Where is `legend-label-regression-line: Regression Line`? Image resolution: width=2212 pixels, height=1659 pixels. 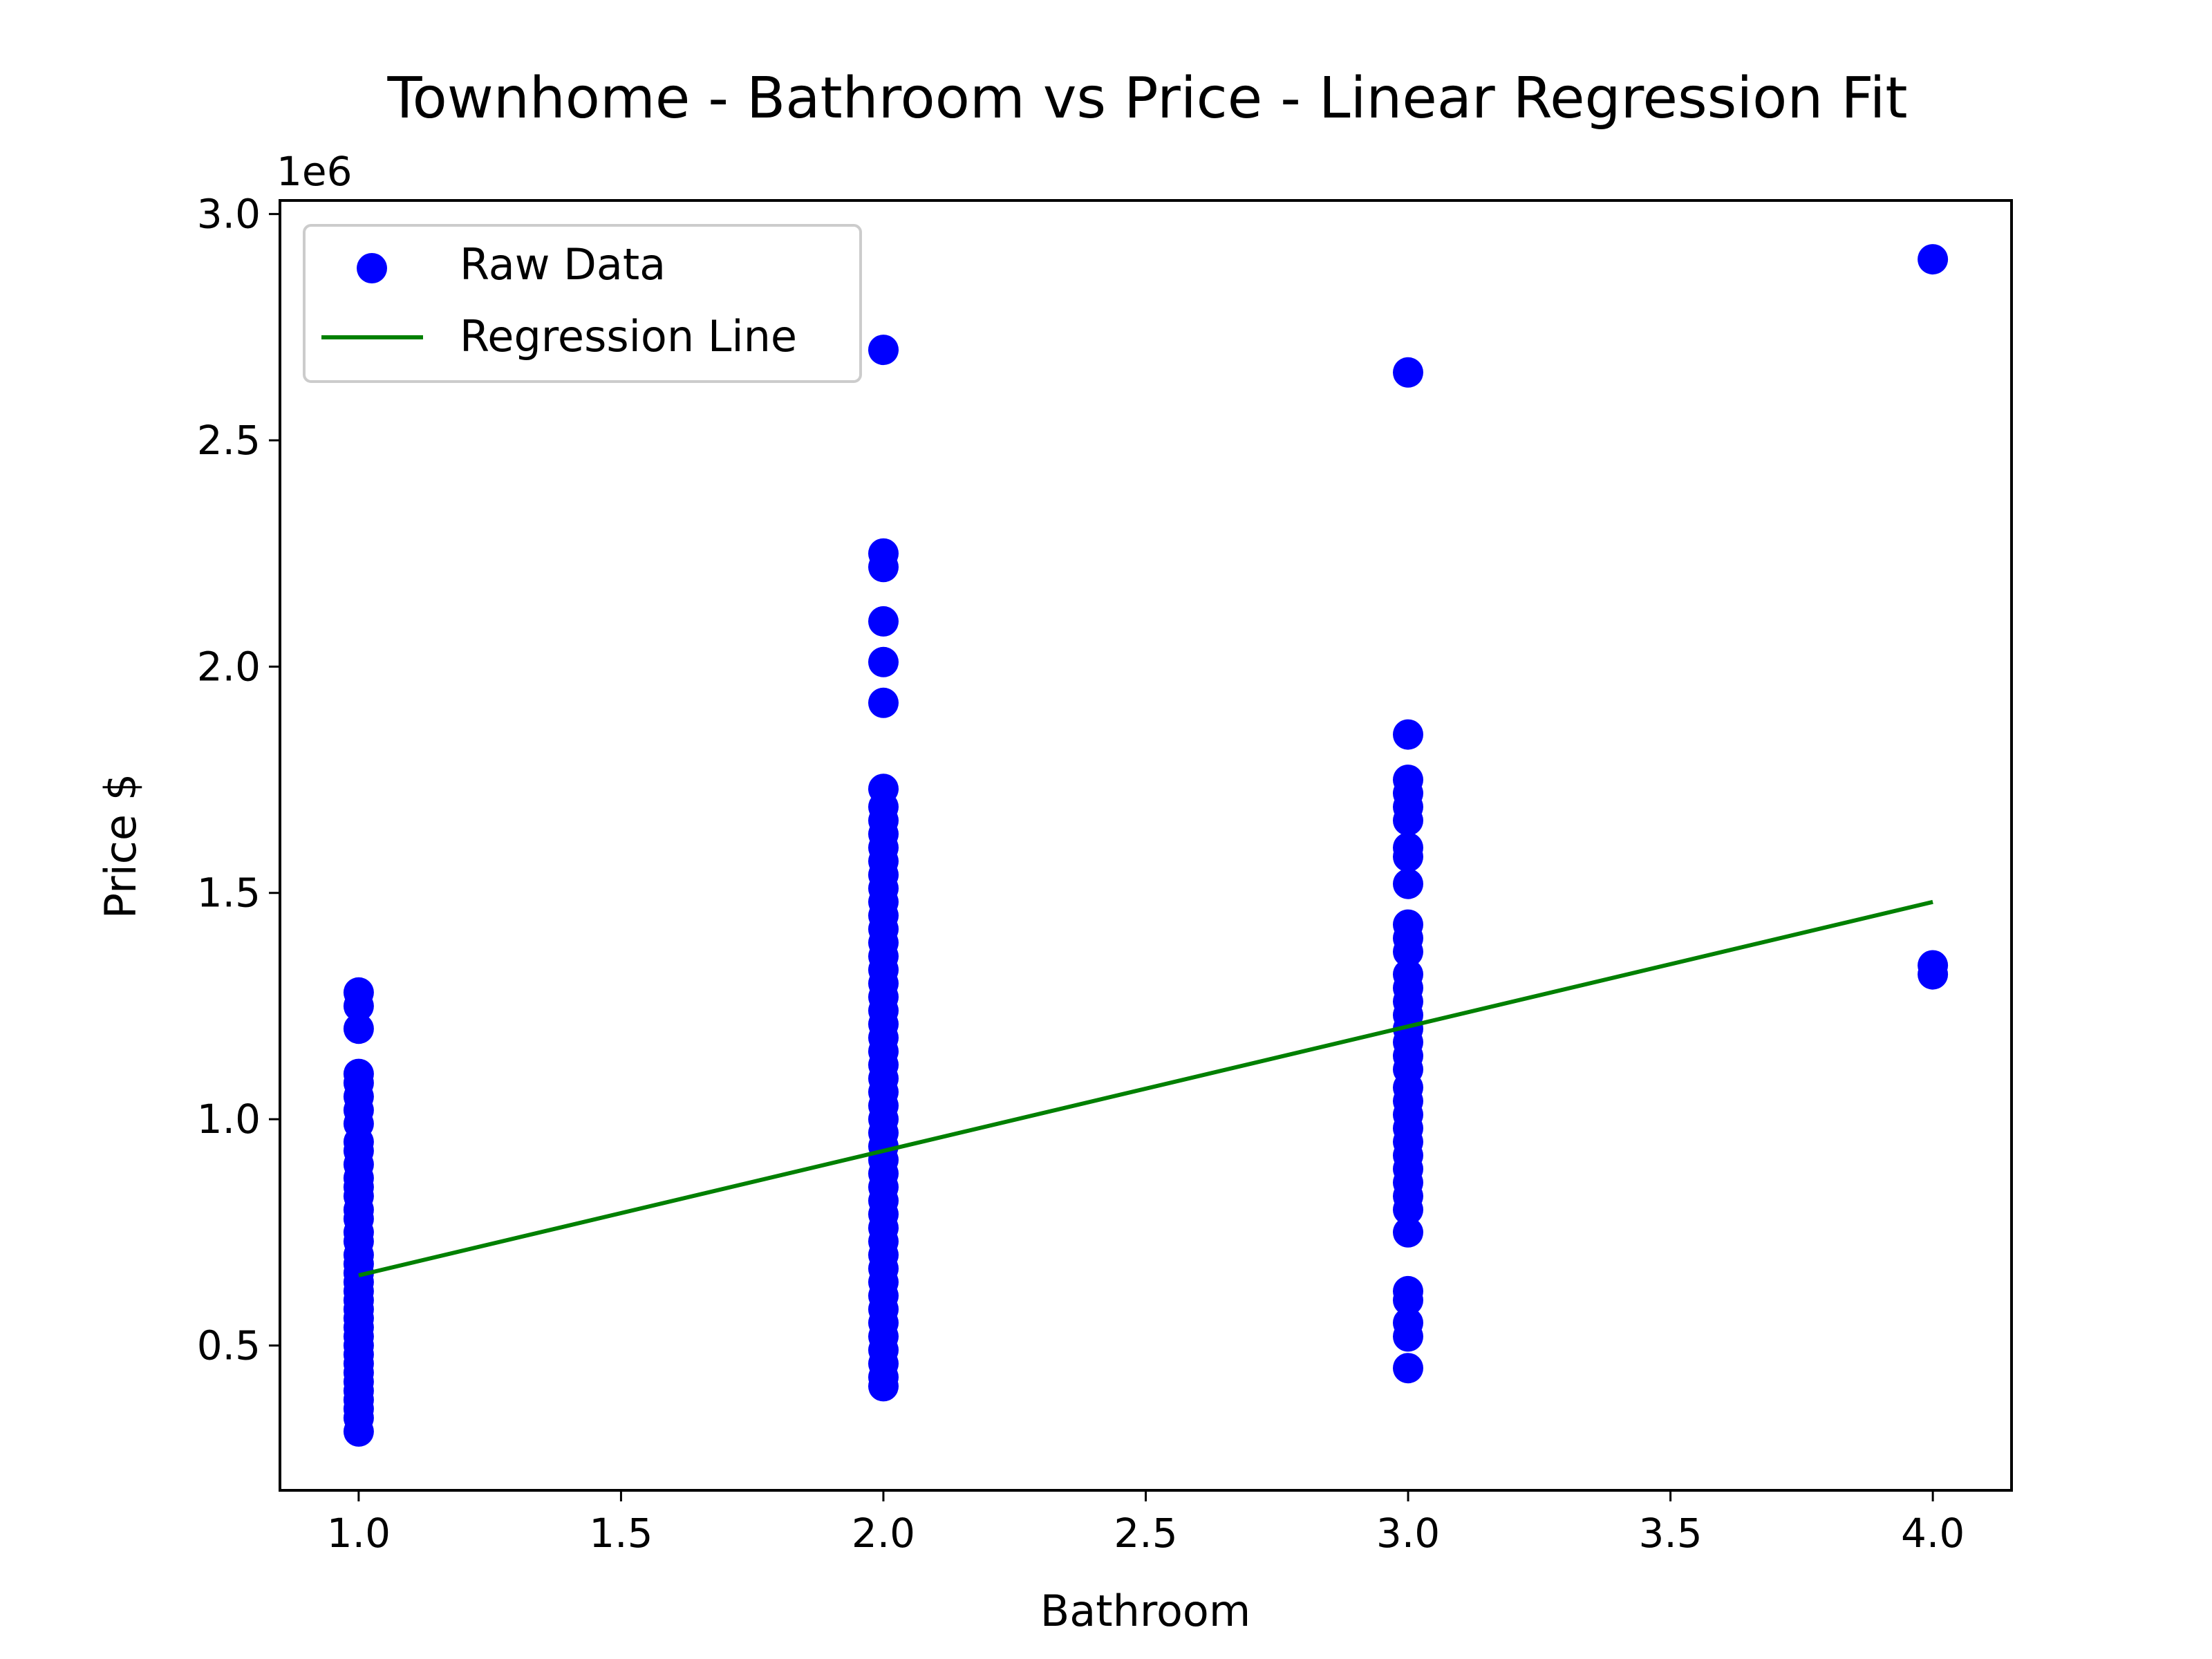
legend-label-regression-line: Regression Line is located at coordinates (629, 337).